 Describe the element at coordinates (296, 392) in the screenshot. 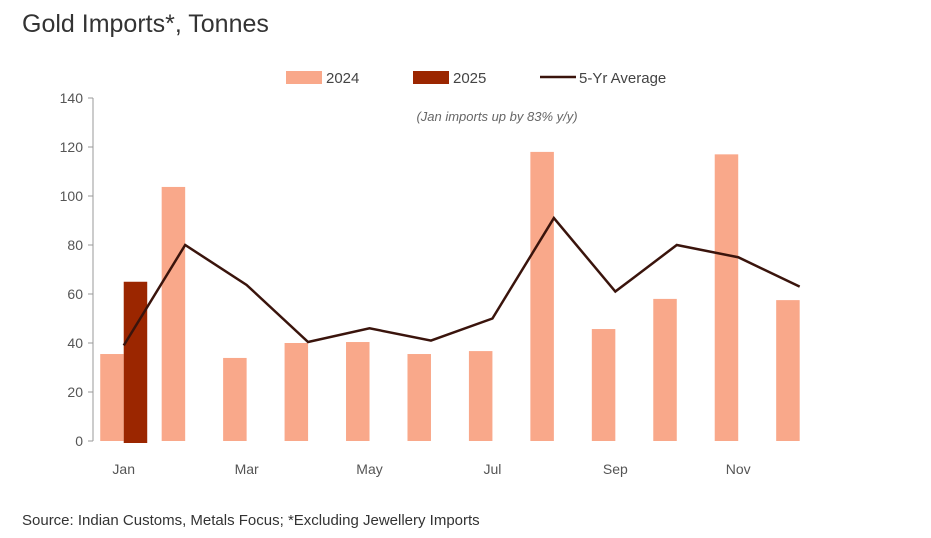

I see `bar-2024-apr` at that location.